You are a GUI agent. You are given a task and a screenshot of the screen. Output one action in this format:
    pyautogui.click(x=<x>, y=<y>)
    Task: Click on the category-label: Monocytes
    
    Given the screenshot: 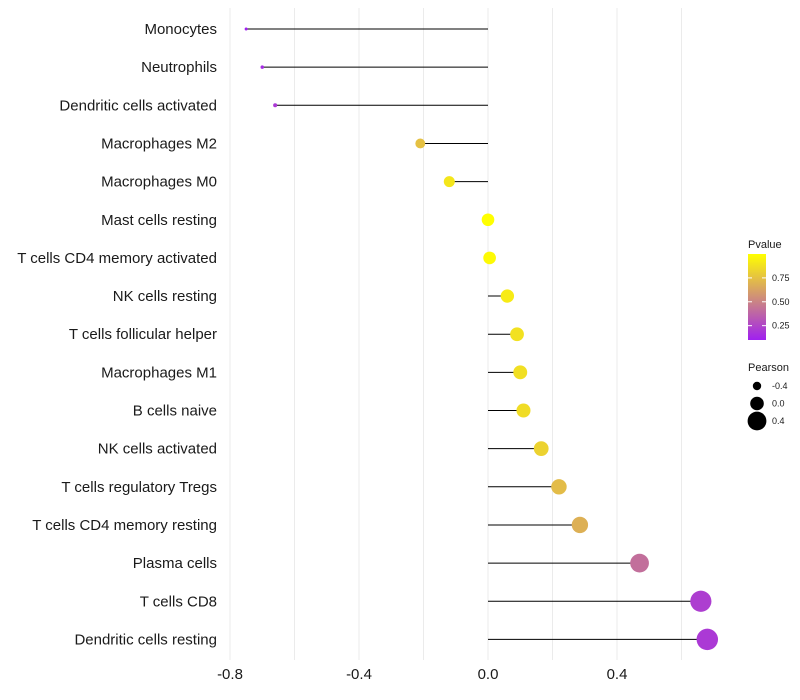 What is the action you would take?
    pyautogui.click(x=180, y=29)
    